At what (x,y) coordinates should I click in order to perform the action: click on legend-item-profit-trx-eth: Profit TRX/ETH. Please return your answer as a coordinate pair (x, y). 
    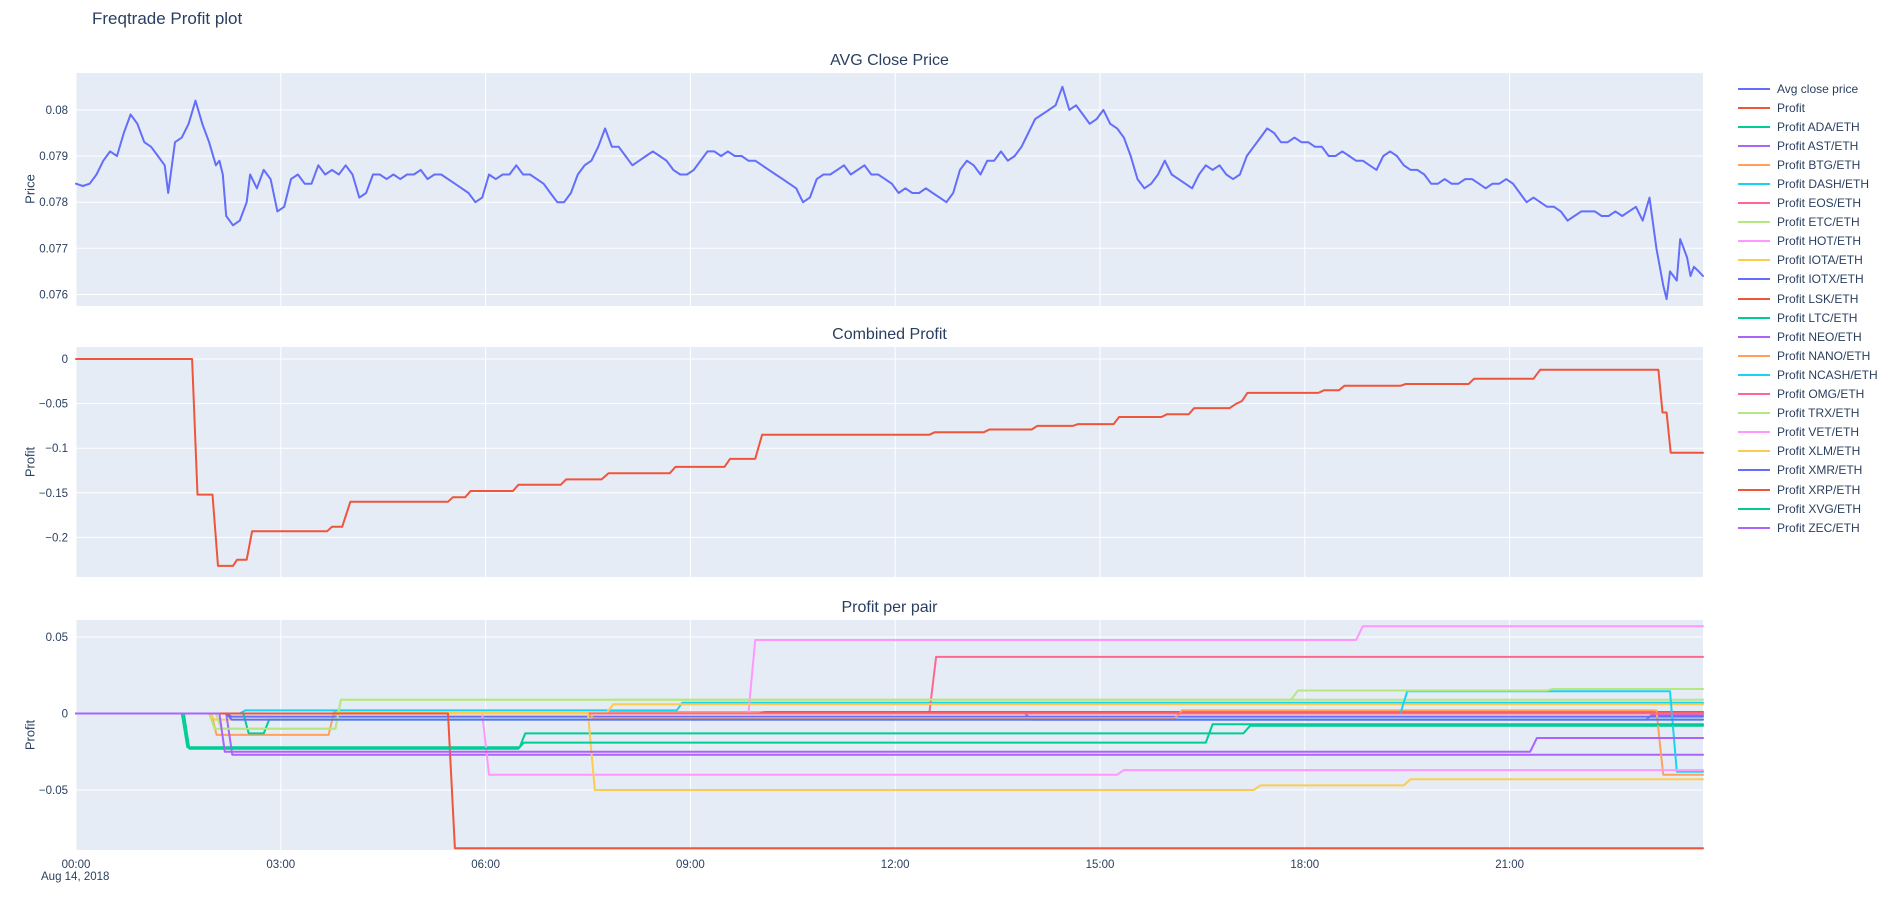
    Looking at the image, I should click on (1808, 413).